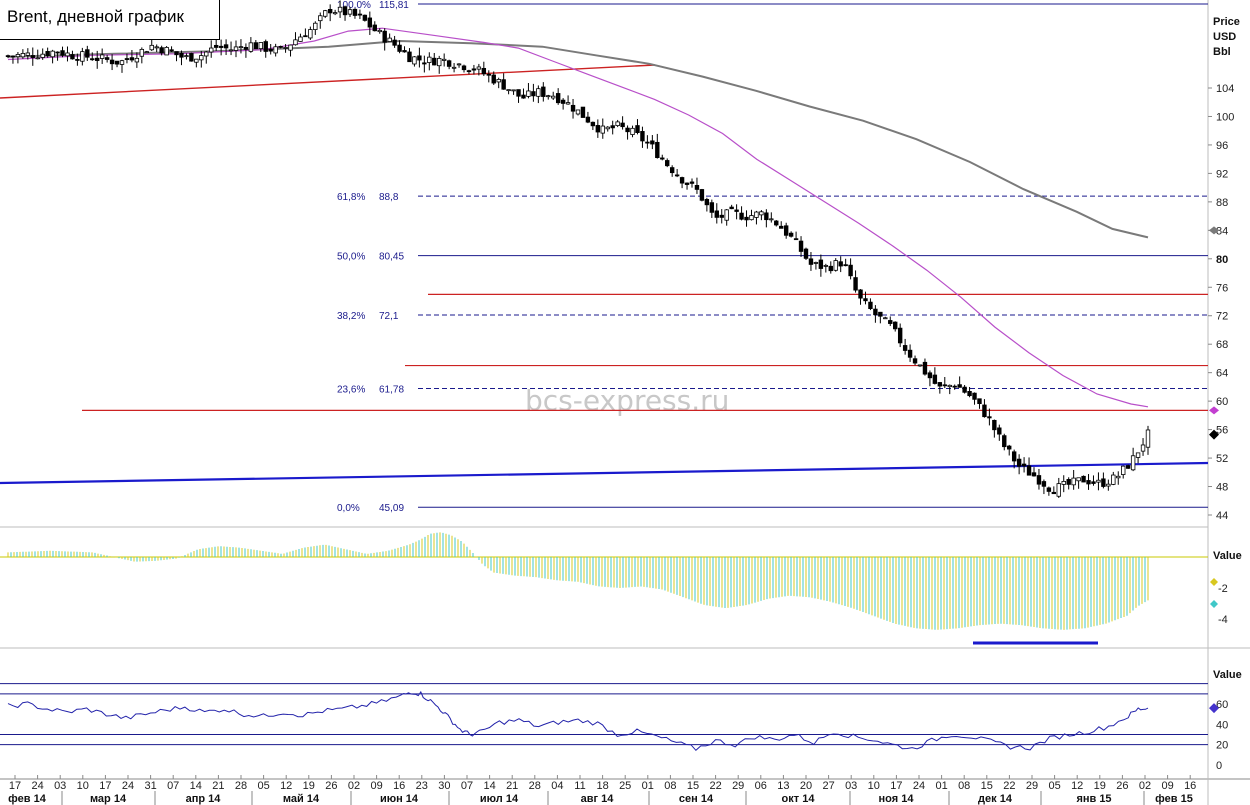 Image resolution: width=1250 pixels, height=805 pixels. Describe the element at coordinates (806, 786) in the screenshot. I see `date-tick-label: 20` at that location.